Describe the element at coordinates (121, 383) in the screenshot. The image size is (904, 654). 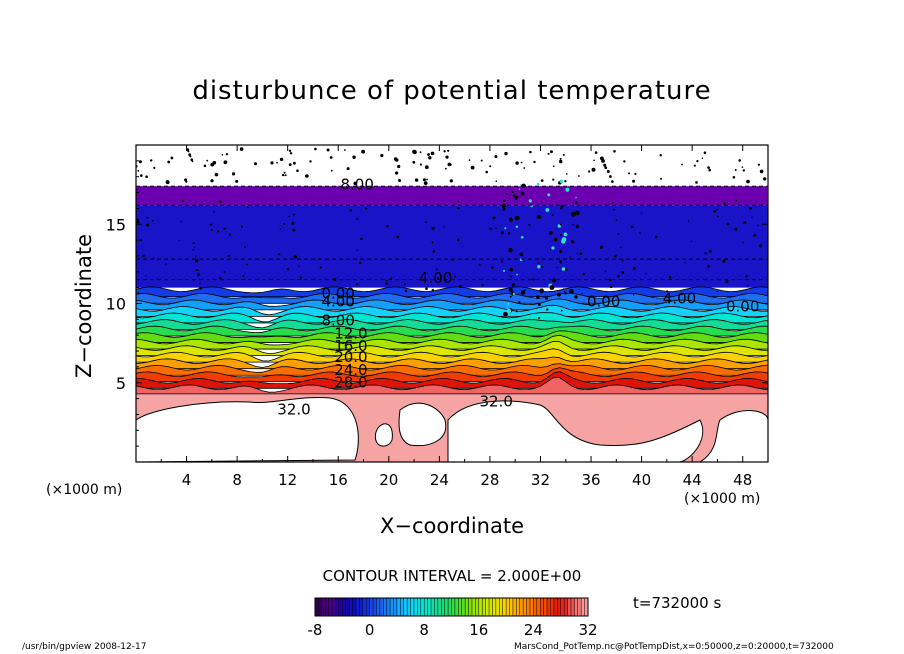
I see `y-tick-label: 5` at that location.